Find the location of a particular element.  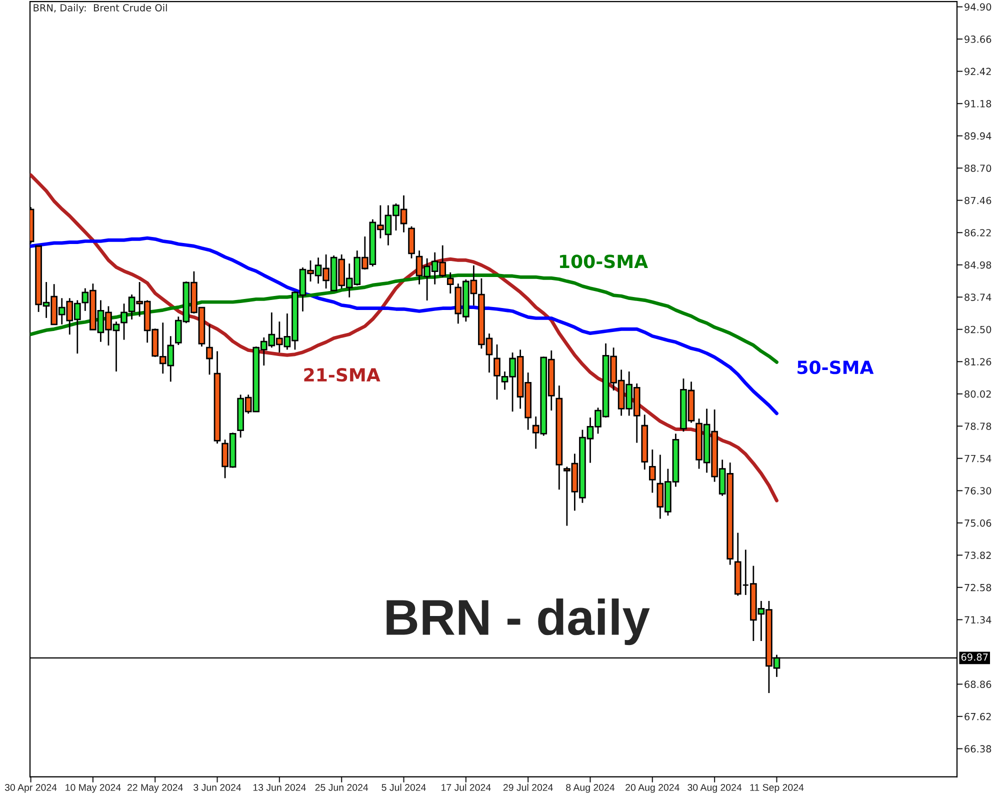

y-tick-label: 66.38 is located at coordinates (978, 749).